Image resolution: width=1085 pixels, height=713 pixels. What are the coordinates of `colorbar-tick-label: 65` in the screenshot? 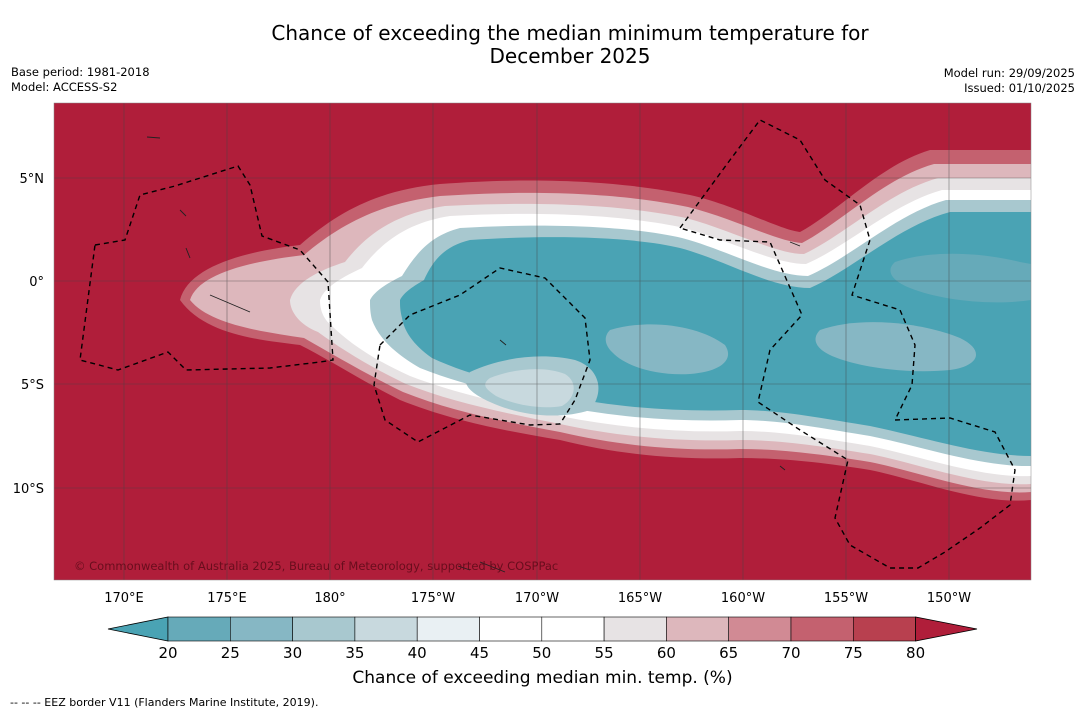 It's located at (728, 653).